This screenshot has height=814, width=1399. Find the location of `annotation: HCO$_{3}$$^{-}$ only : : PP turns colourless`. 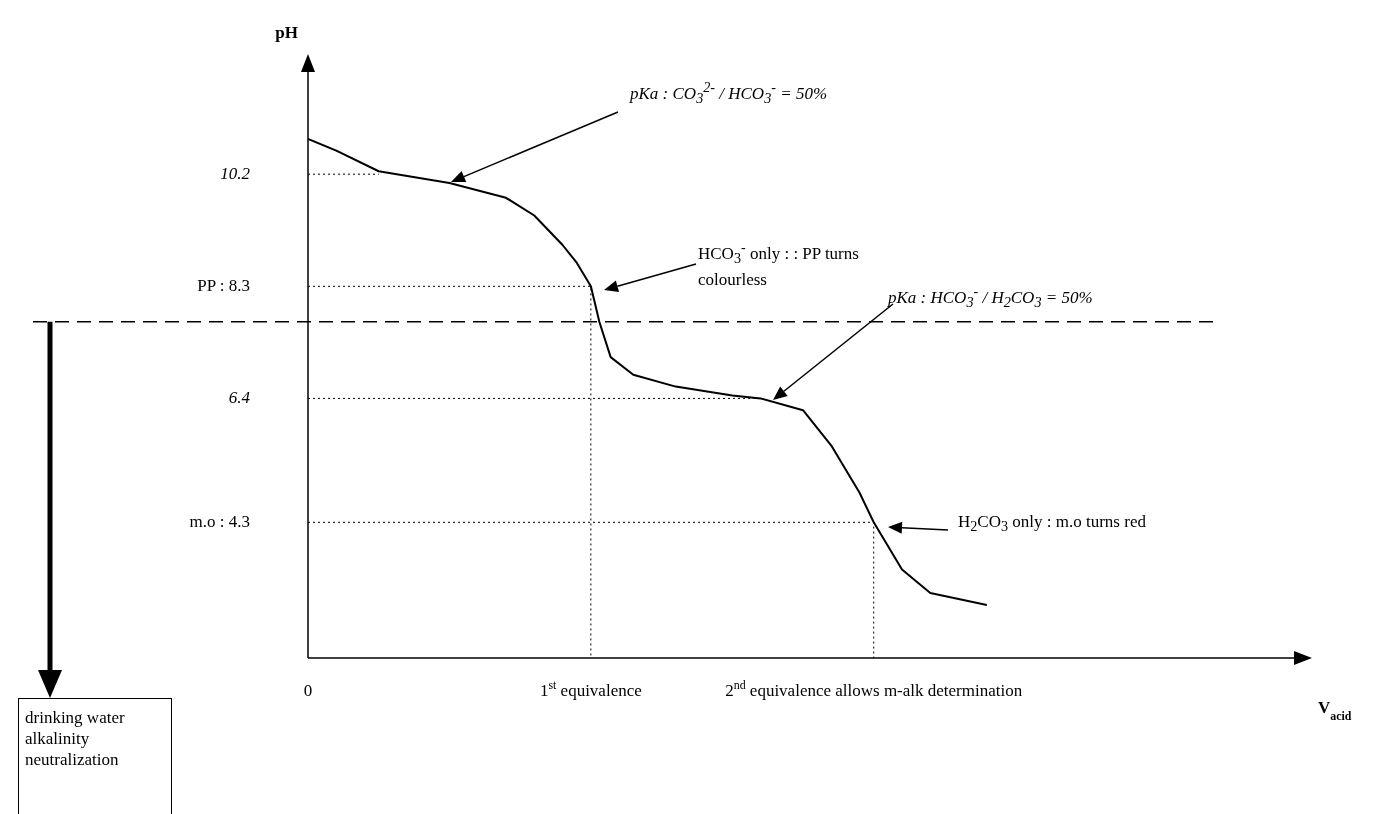

annotation: HCO$_{3}$$^{-}$ only : : PP turns colourless is located at coordinates (779, 265).